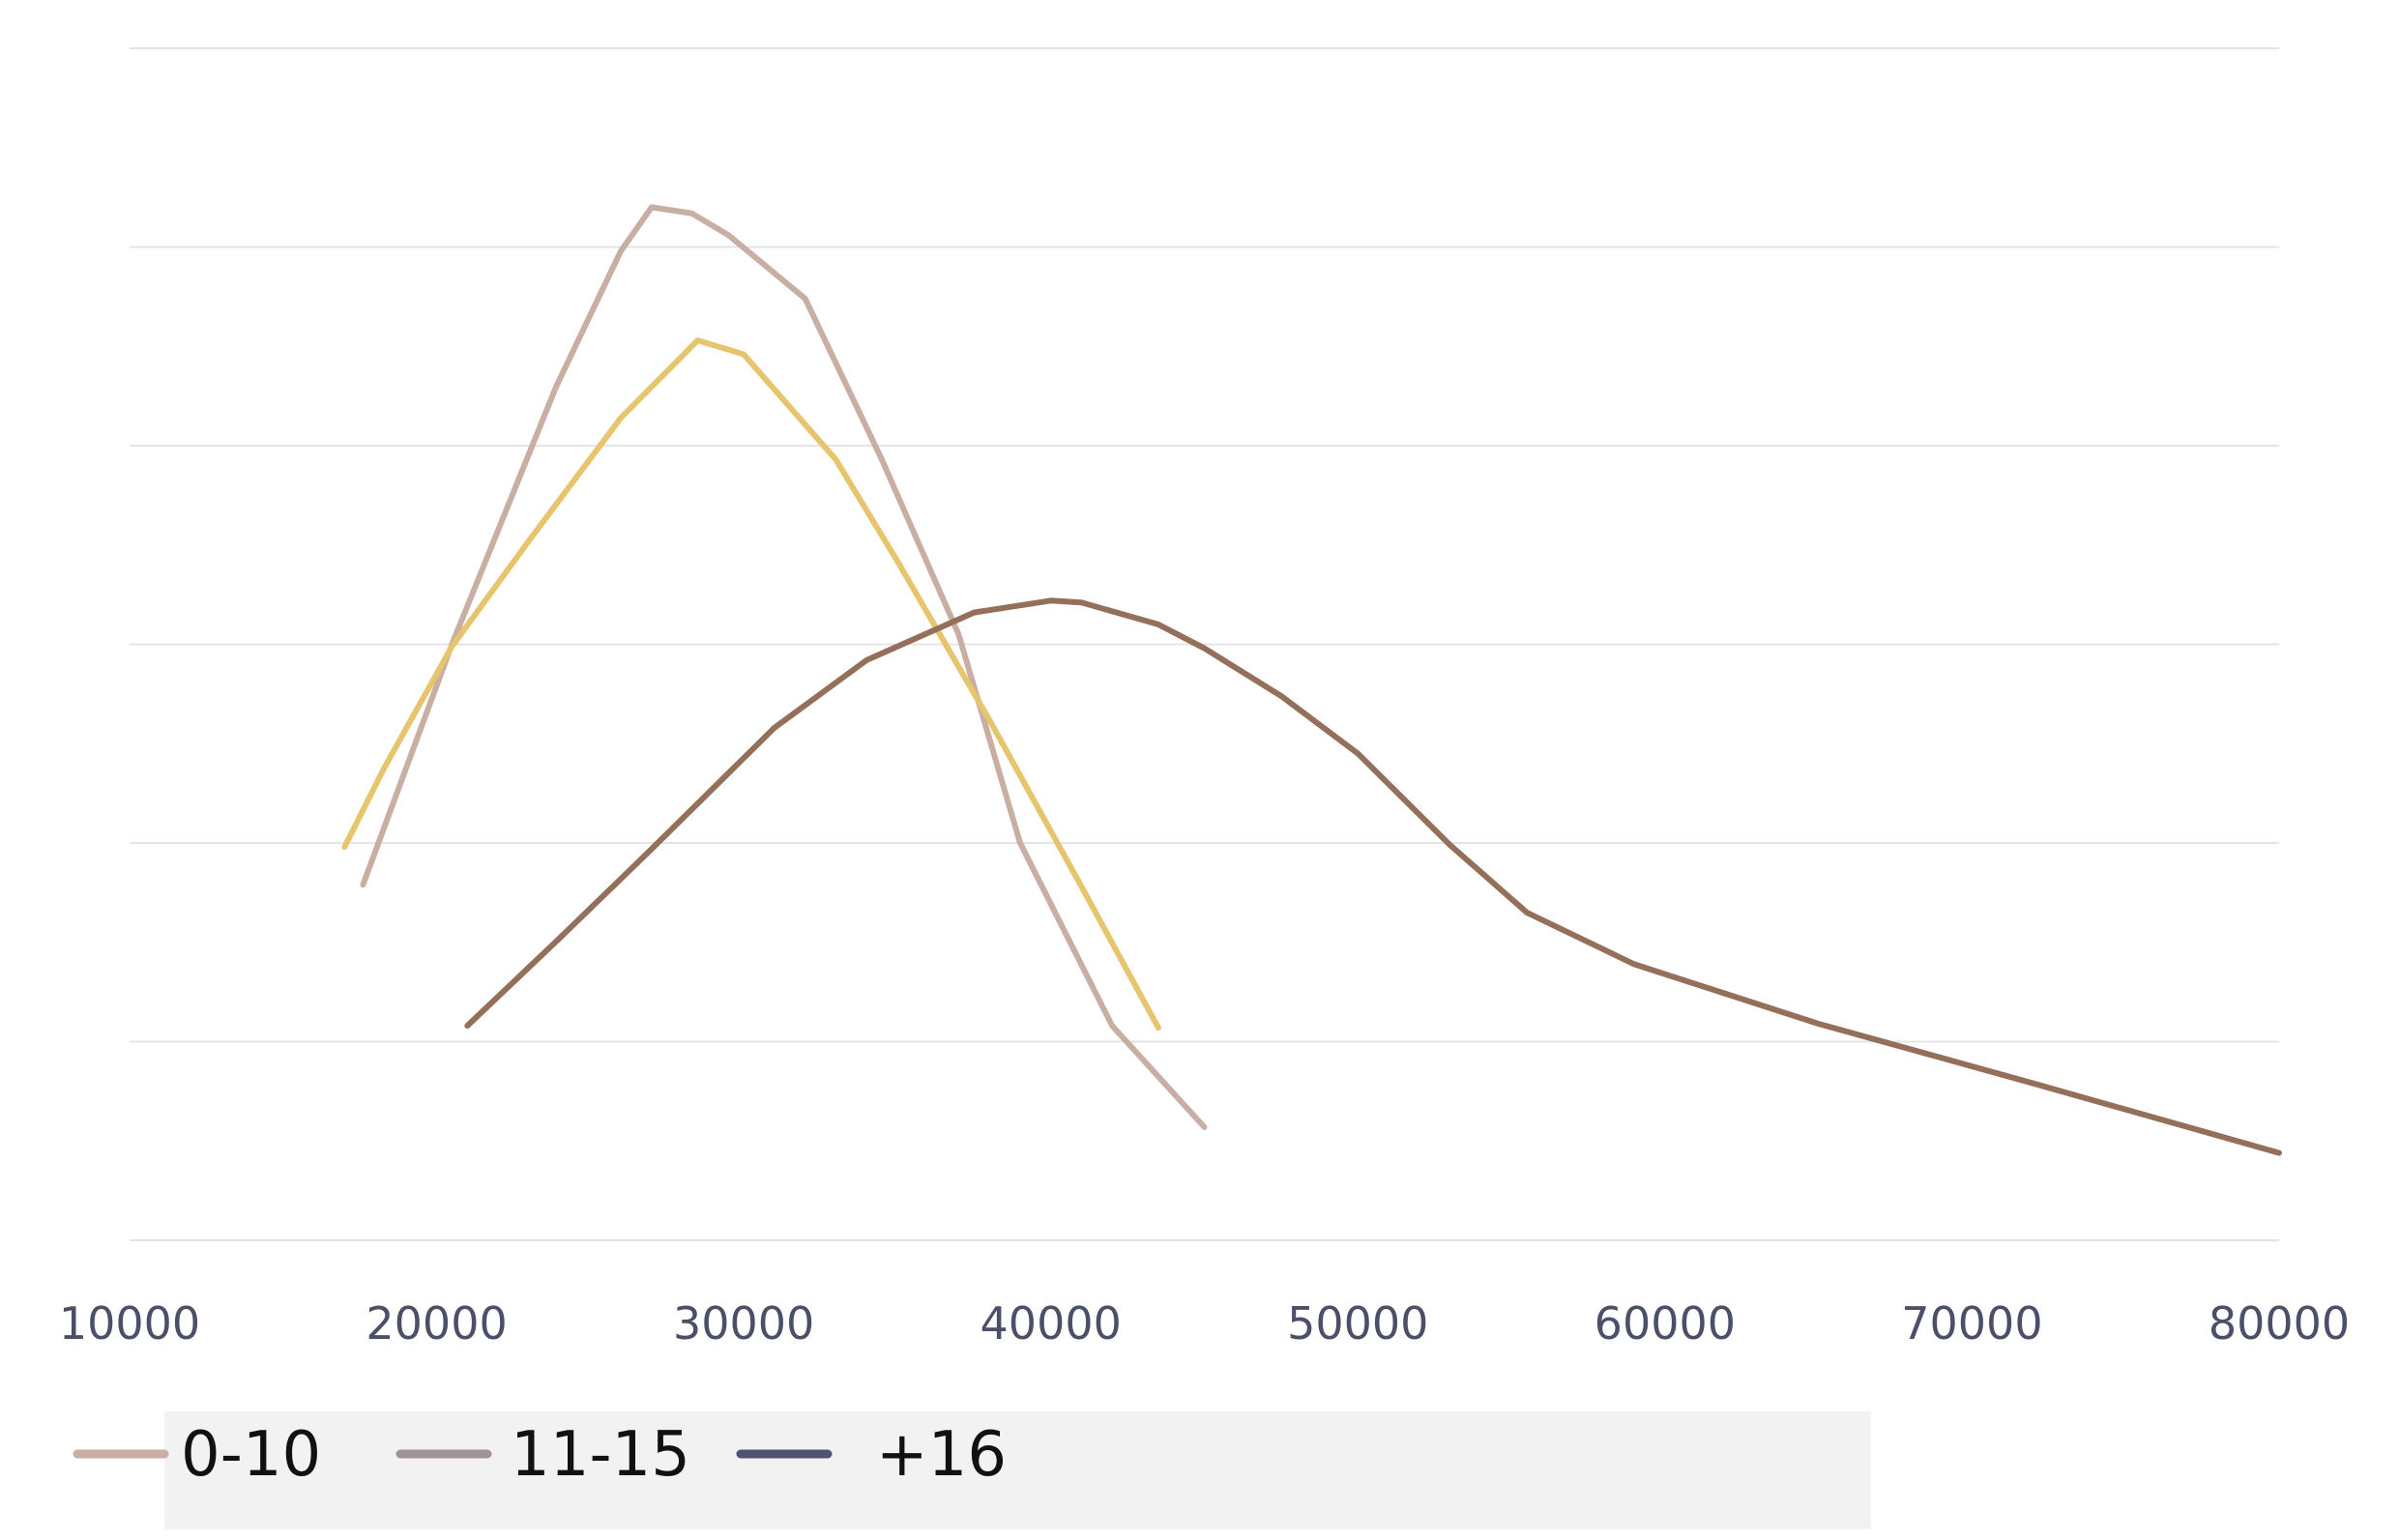  Describe the element at coordinates (1665, 1323) in the screenshot. I see `x-tick-label: 60000` at that location.